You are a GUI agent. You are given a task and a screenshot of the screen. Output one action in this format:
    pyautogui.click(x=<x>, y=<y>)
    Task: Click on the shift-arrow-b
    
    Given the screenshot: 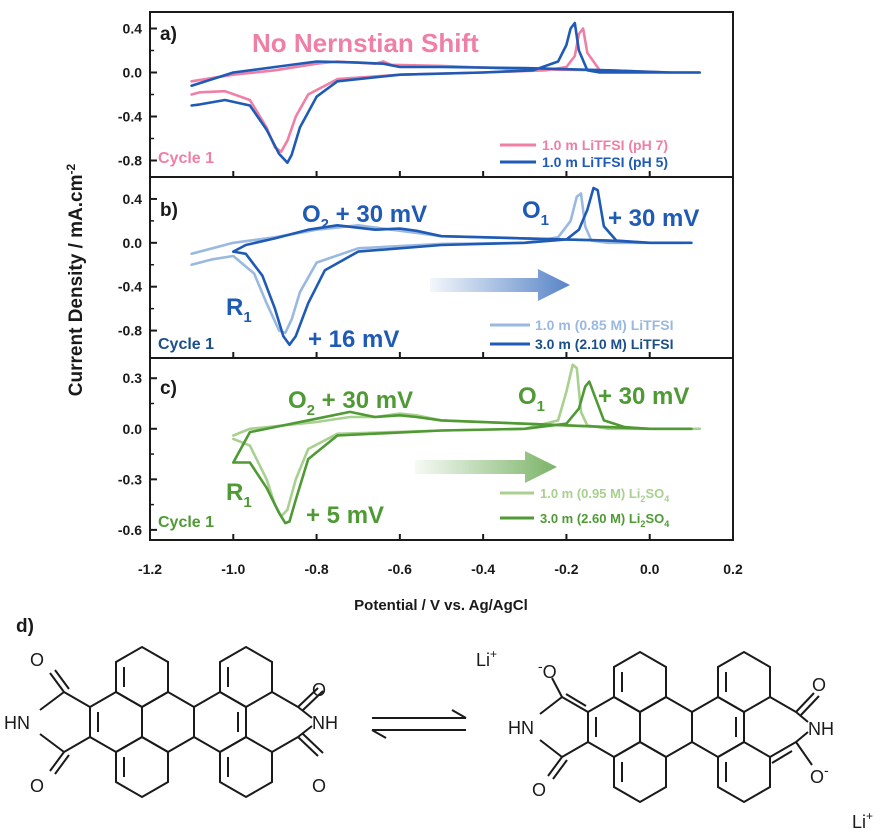 What is the action you would take?
    pyautogui.click(x=500, y=285)
    